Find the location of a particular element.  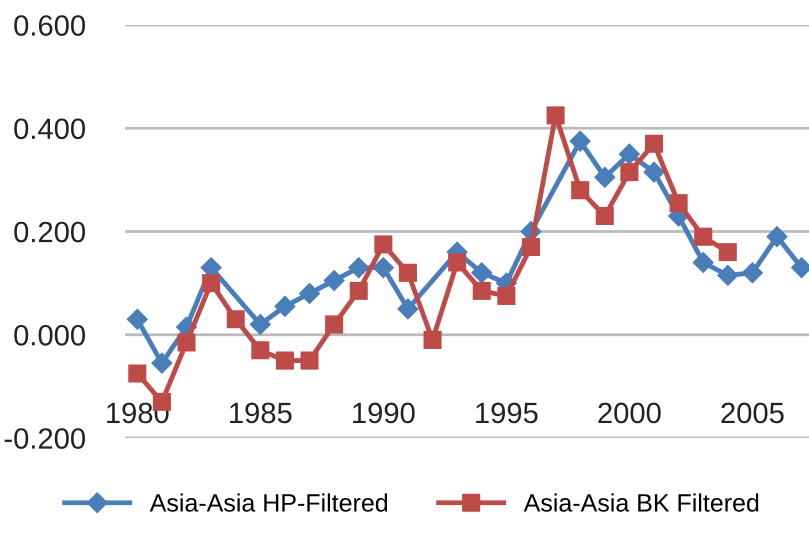

x-tick-label: 1990 is located at coordinates (384, 413).